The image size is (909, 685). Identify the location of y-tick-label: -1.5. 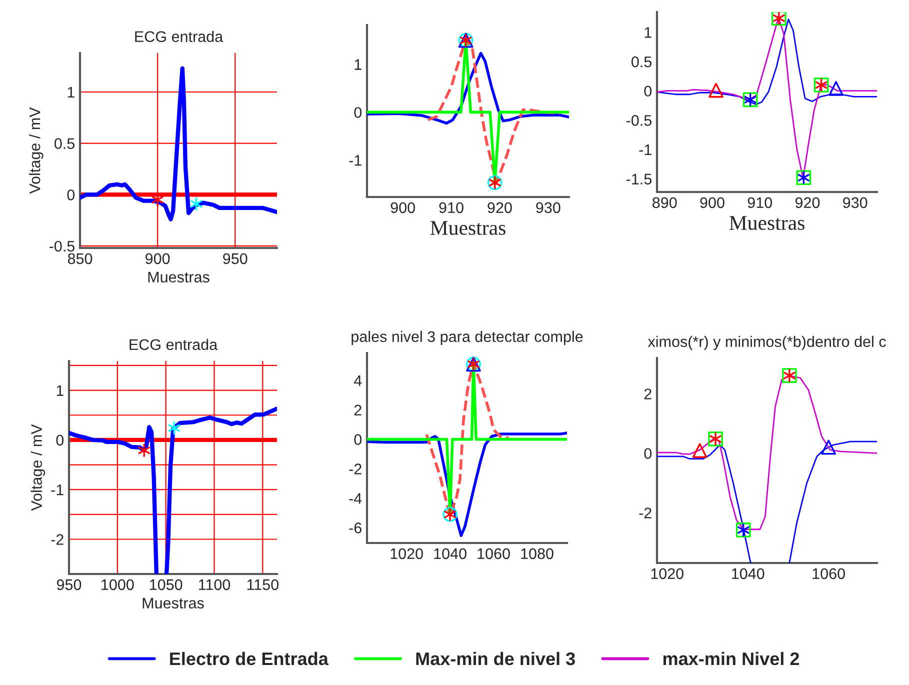
(639, 179).